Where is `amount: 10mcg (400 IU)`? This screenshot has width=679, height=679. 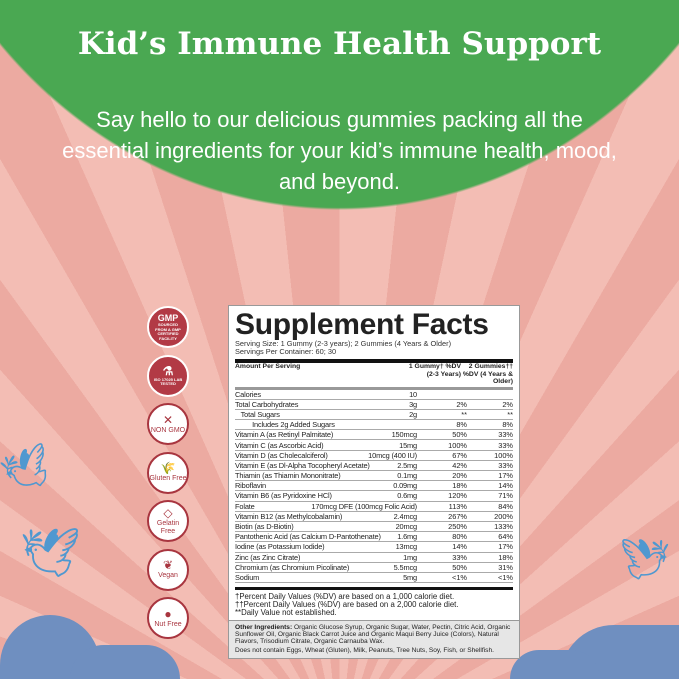 amount: 10mcg (400 IU) is located at coordinates (392, 455).